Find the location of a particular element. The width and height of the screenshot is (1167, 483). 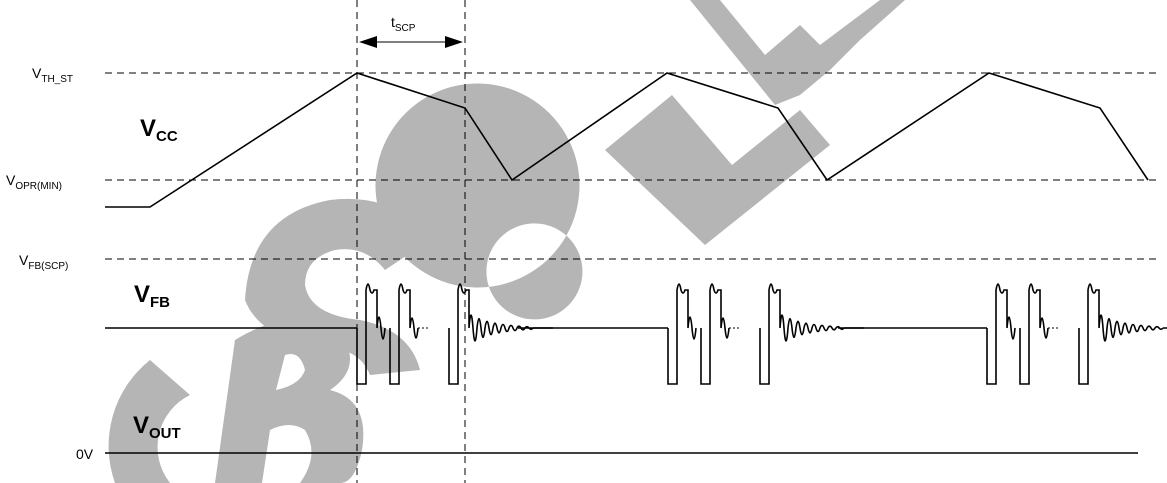

zero-volt-label: 0V is located at coordinates (85, 454).